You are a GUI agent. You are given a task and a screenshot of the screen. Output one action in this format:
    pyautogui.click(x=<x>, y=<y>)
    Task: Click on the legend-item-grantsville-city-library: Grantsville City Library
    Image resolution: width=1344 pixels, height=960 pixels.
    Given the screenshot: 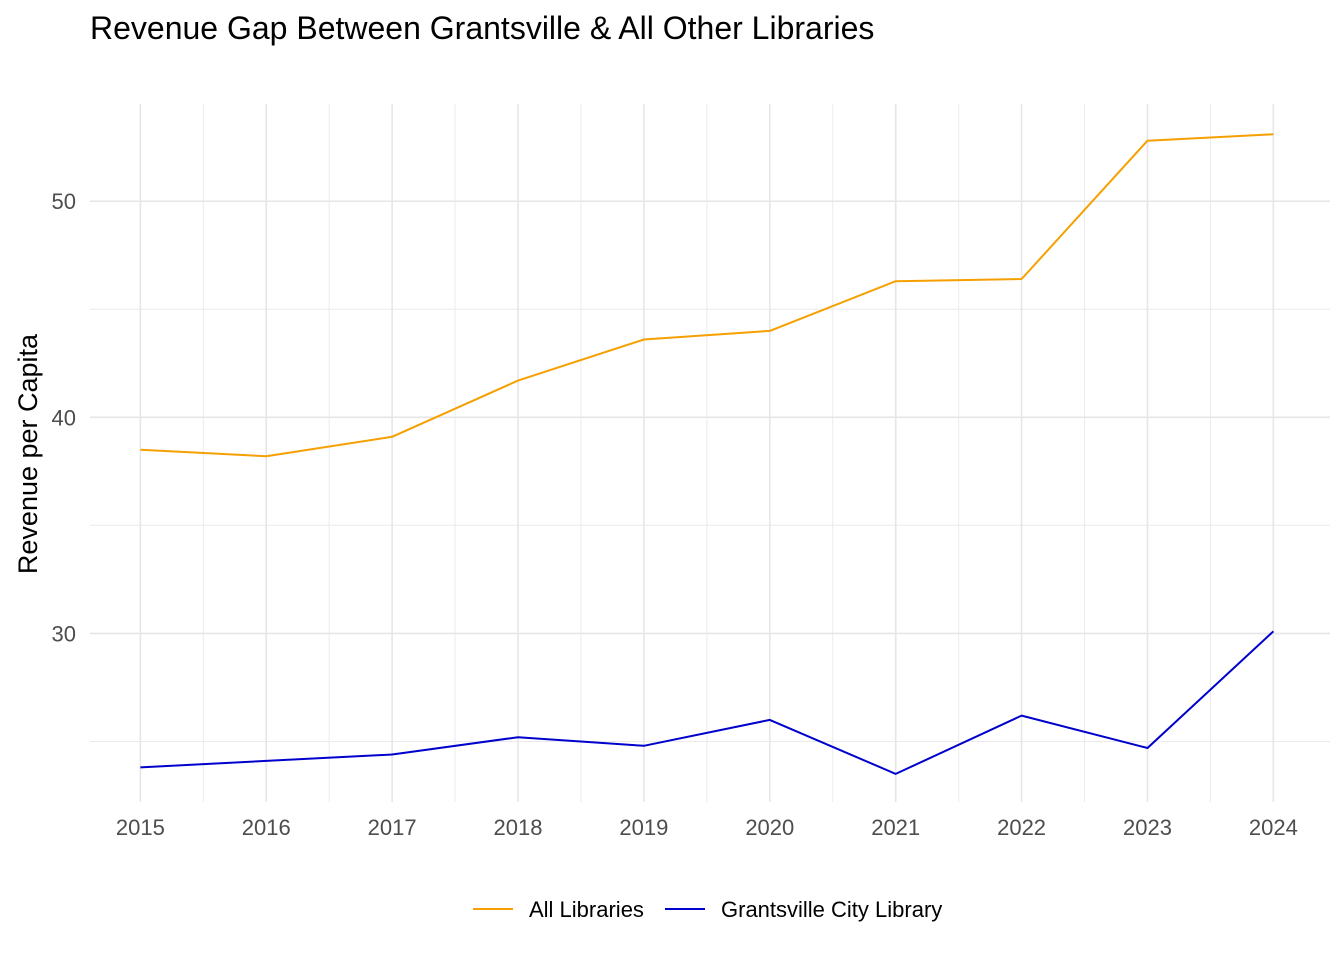 What is the action you would take?
    pyautogui.click(x=803, y=909)
    